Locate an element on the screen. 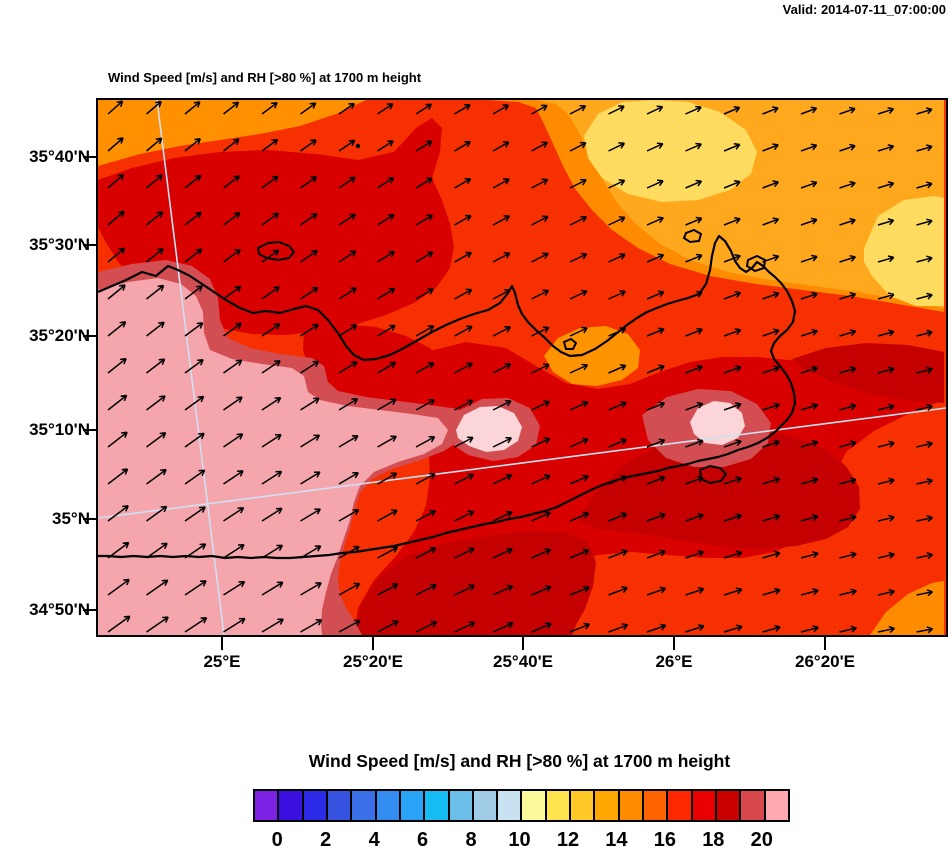 The height and width of the screenshot is (854, 948). contour-darkest-south is located at coordinates (476, 583).